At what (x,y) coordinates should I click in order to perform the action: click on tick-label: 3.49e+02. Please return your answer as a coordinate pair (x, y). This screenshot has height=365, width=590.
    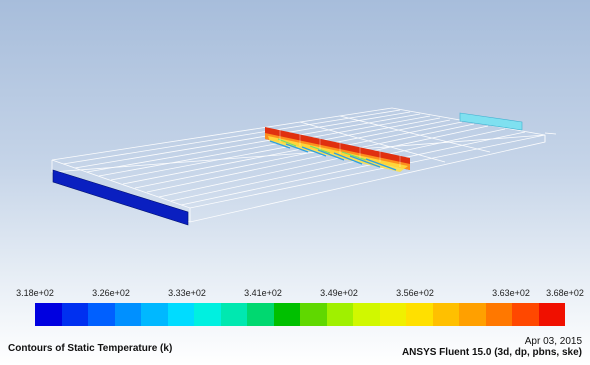
    Looking at the image, I should click on (339, 293).